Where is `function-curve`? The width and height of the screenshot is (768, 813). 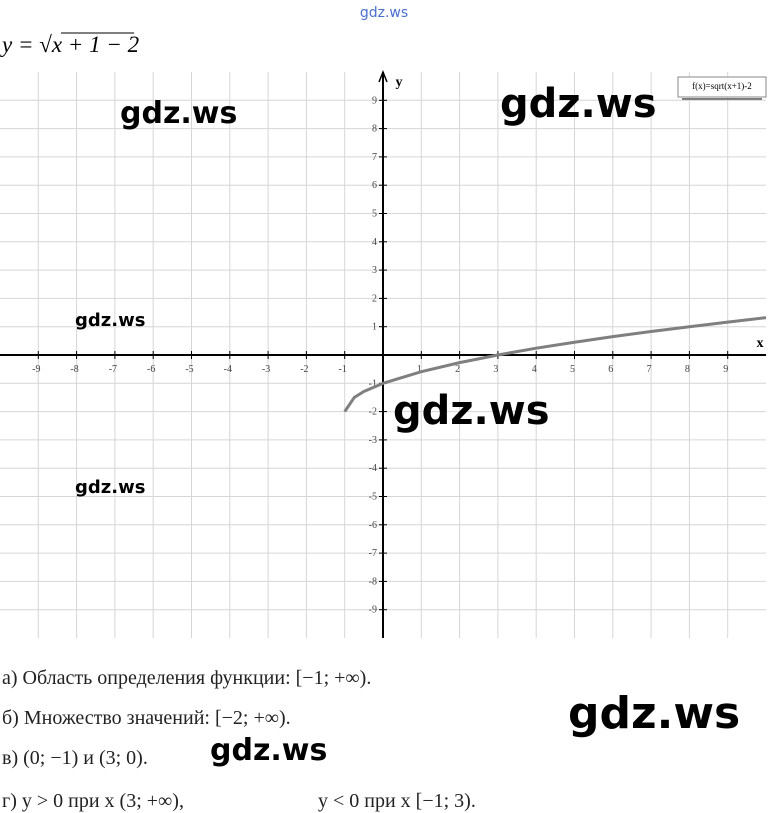 function-curve is located at coordinates (555, 364).